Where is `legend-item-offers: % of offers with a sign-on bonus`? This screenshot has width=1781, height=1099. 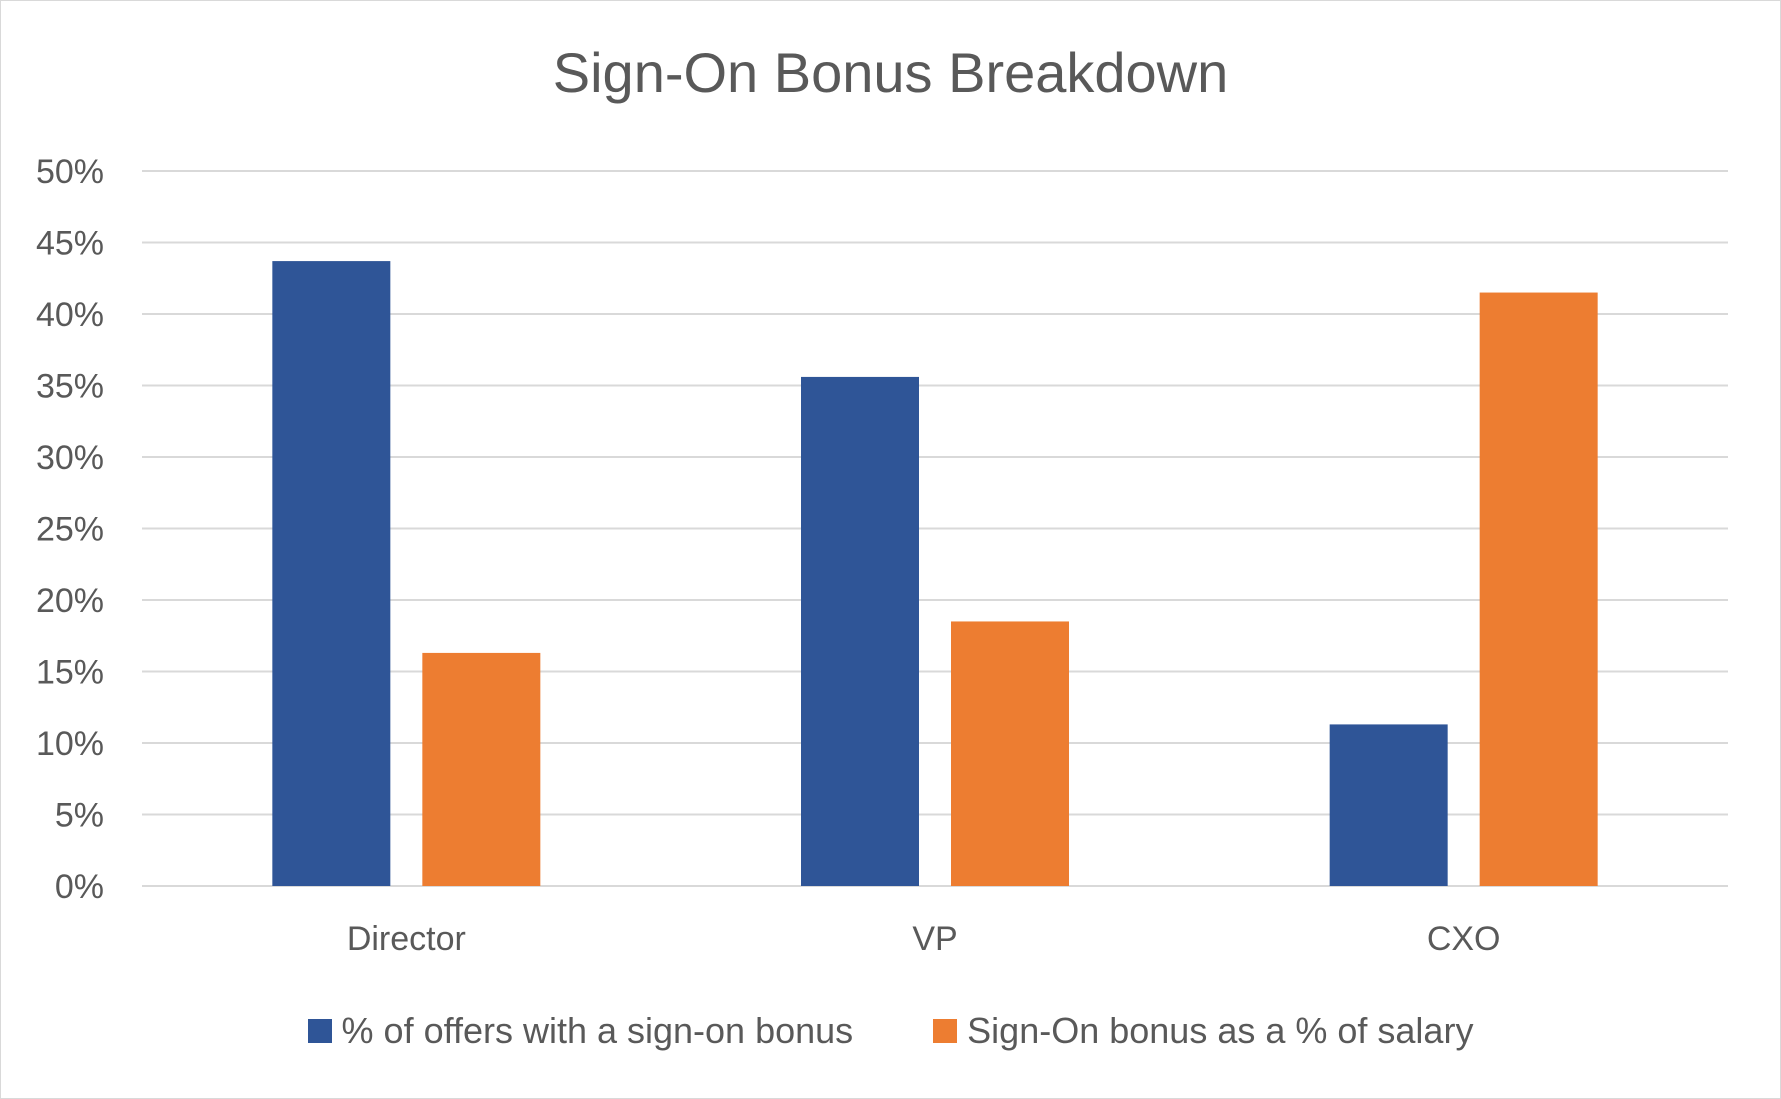
legend-item-offers: % of offers with a sign-on bonus is located at coordinates (580, 1031).